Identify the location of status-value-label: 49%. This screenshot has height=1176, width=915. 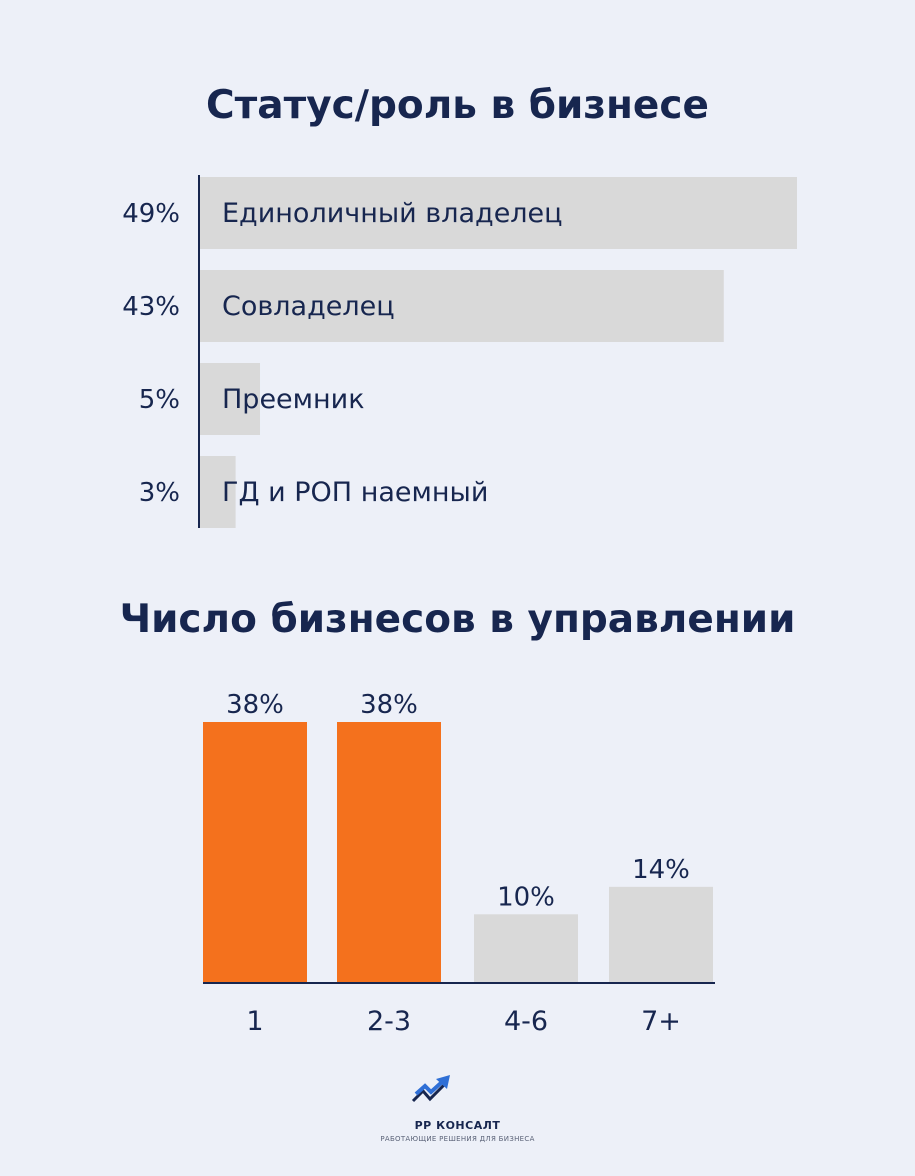
(151, 214).